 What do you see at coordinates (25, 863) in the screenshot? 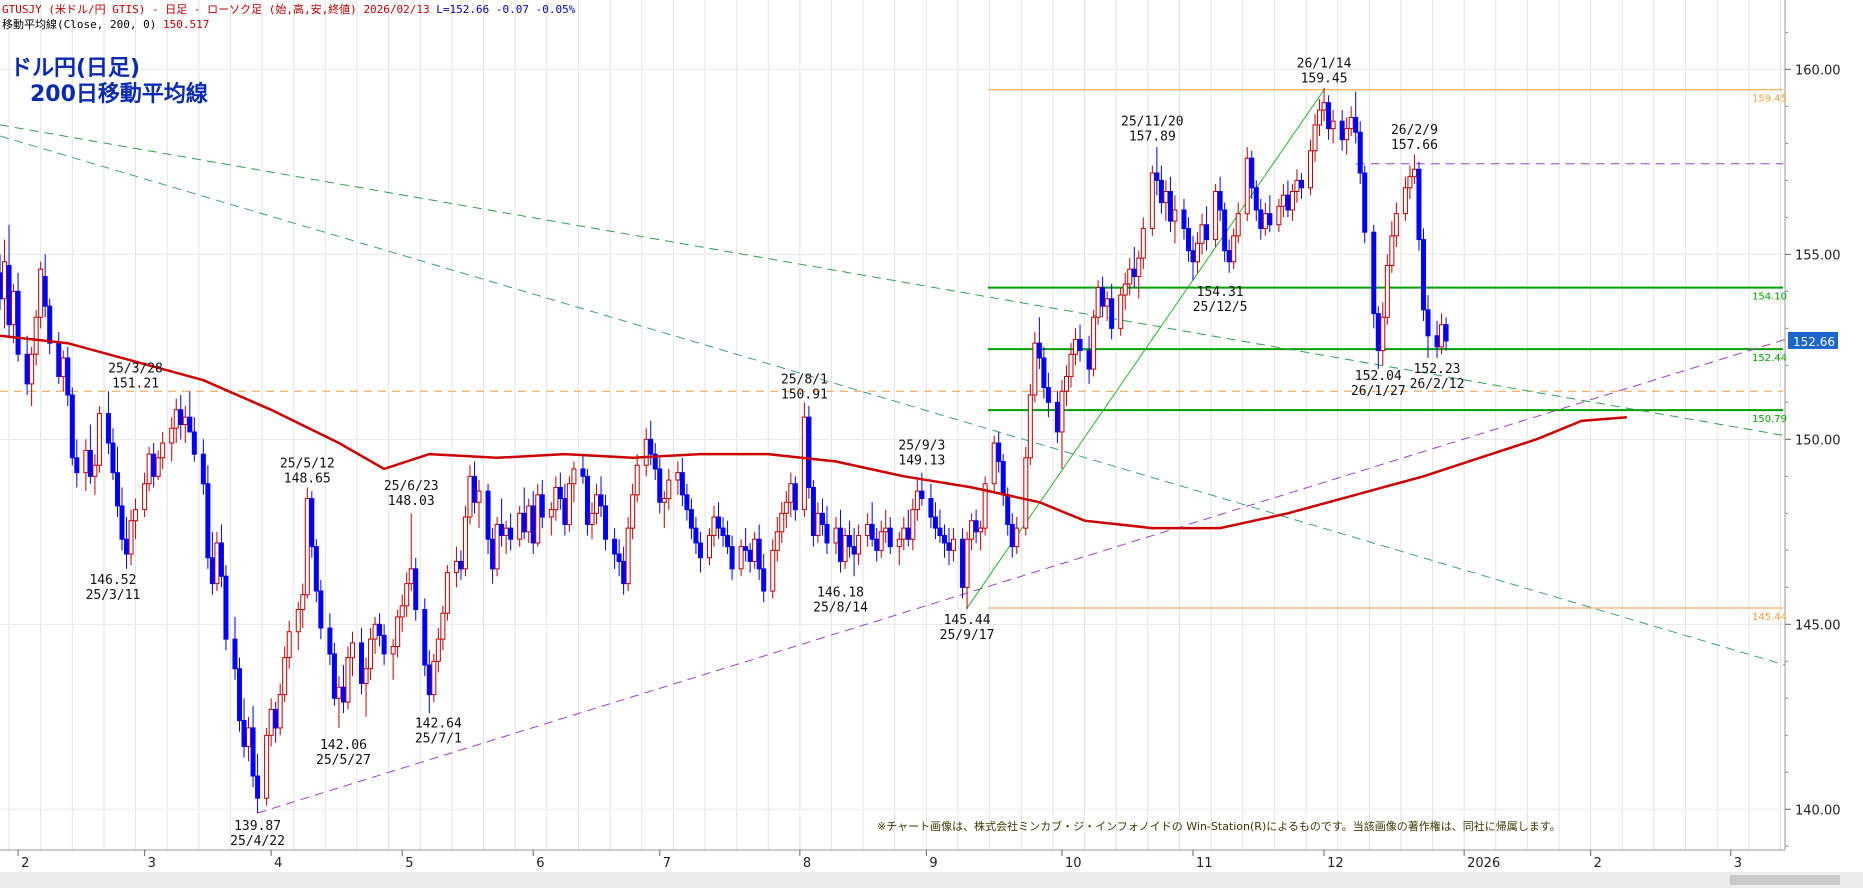
I see `x-tick-label: 2` at bounding box center [25, 863].